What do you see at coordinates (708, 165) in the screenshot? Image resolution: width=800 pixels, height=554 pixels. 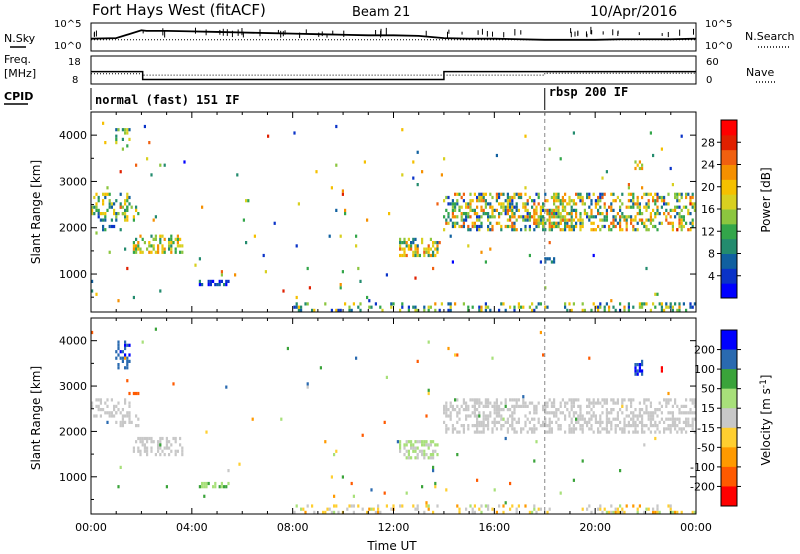 I see `colorbar-tick-label: 24` at bounding box center [708, 165].